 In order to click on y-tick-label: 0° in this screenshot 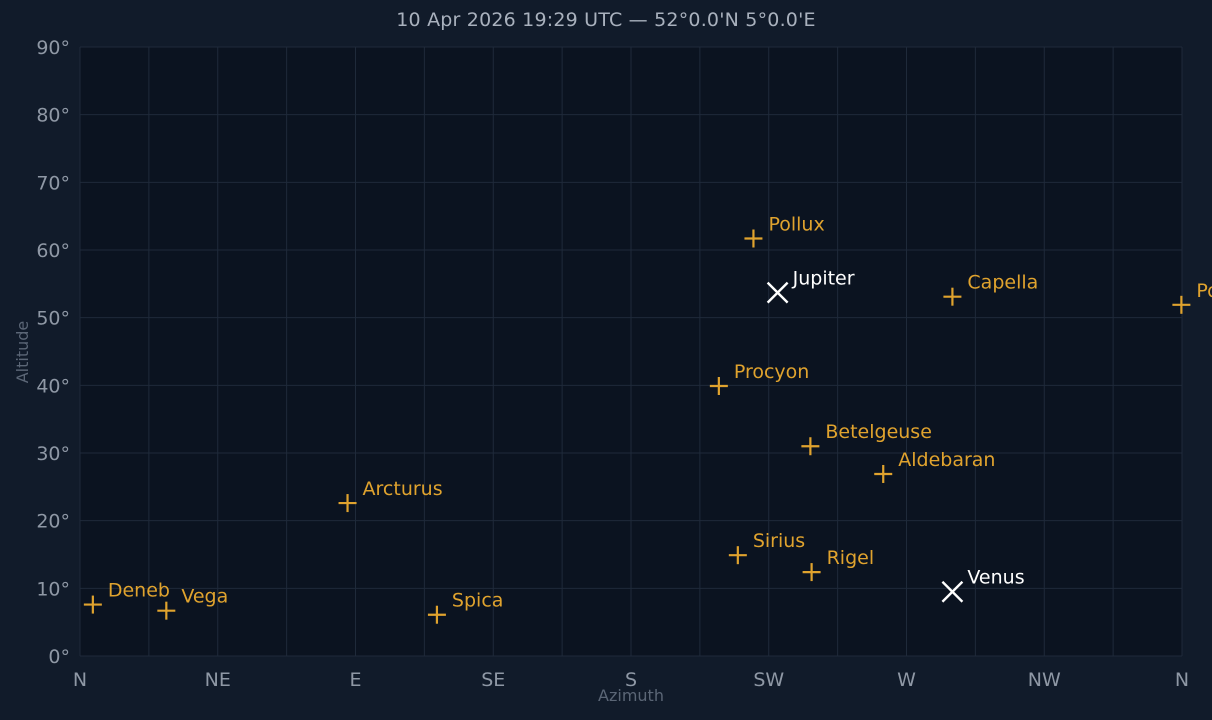, I will do `click(59, 657)`.